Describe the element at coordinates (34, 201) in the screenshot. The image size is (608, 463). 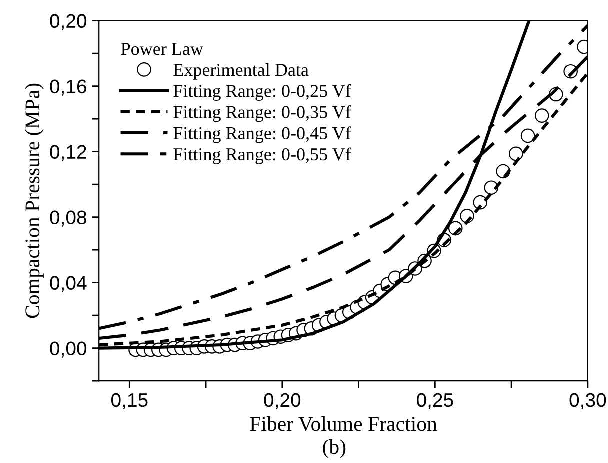
I see `y-axis-title: Compaction Pressure (MPa)` at that location.